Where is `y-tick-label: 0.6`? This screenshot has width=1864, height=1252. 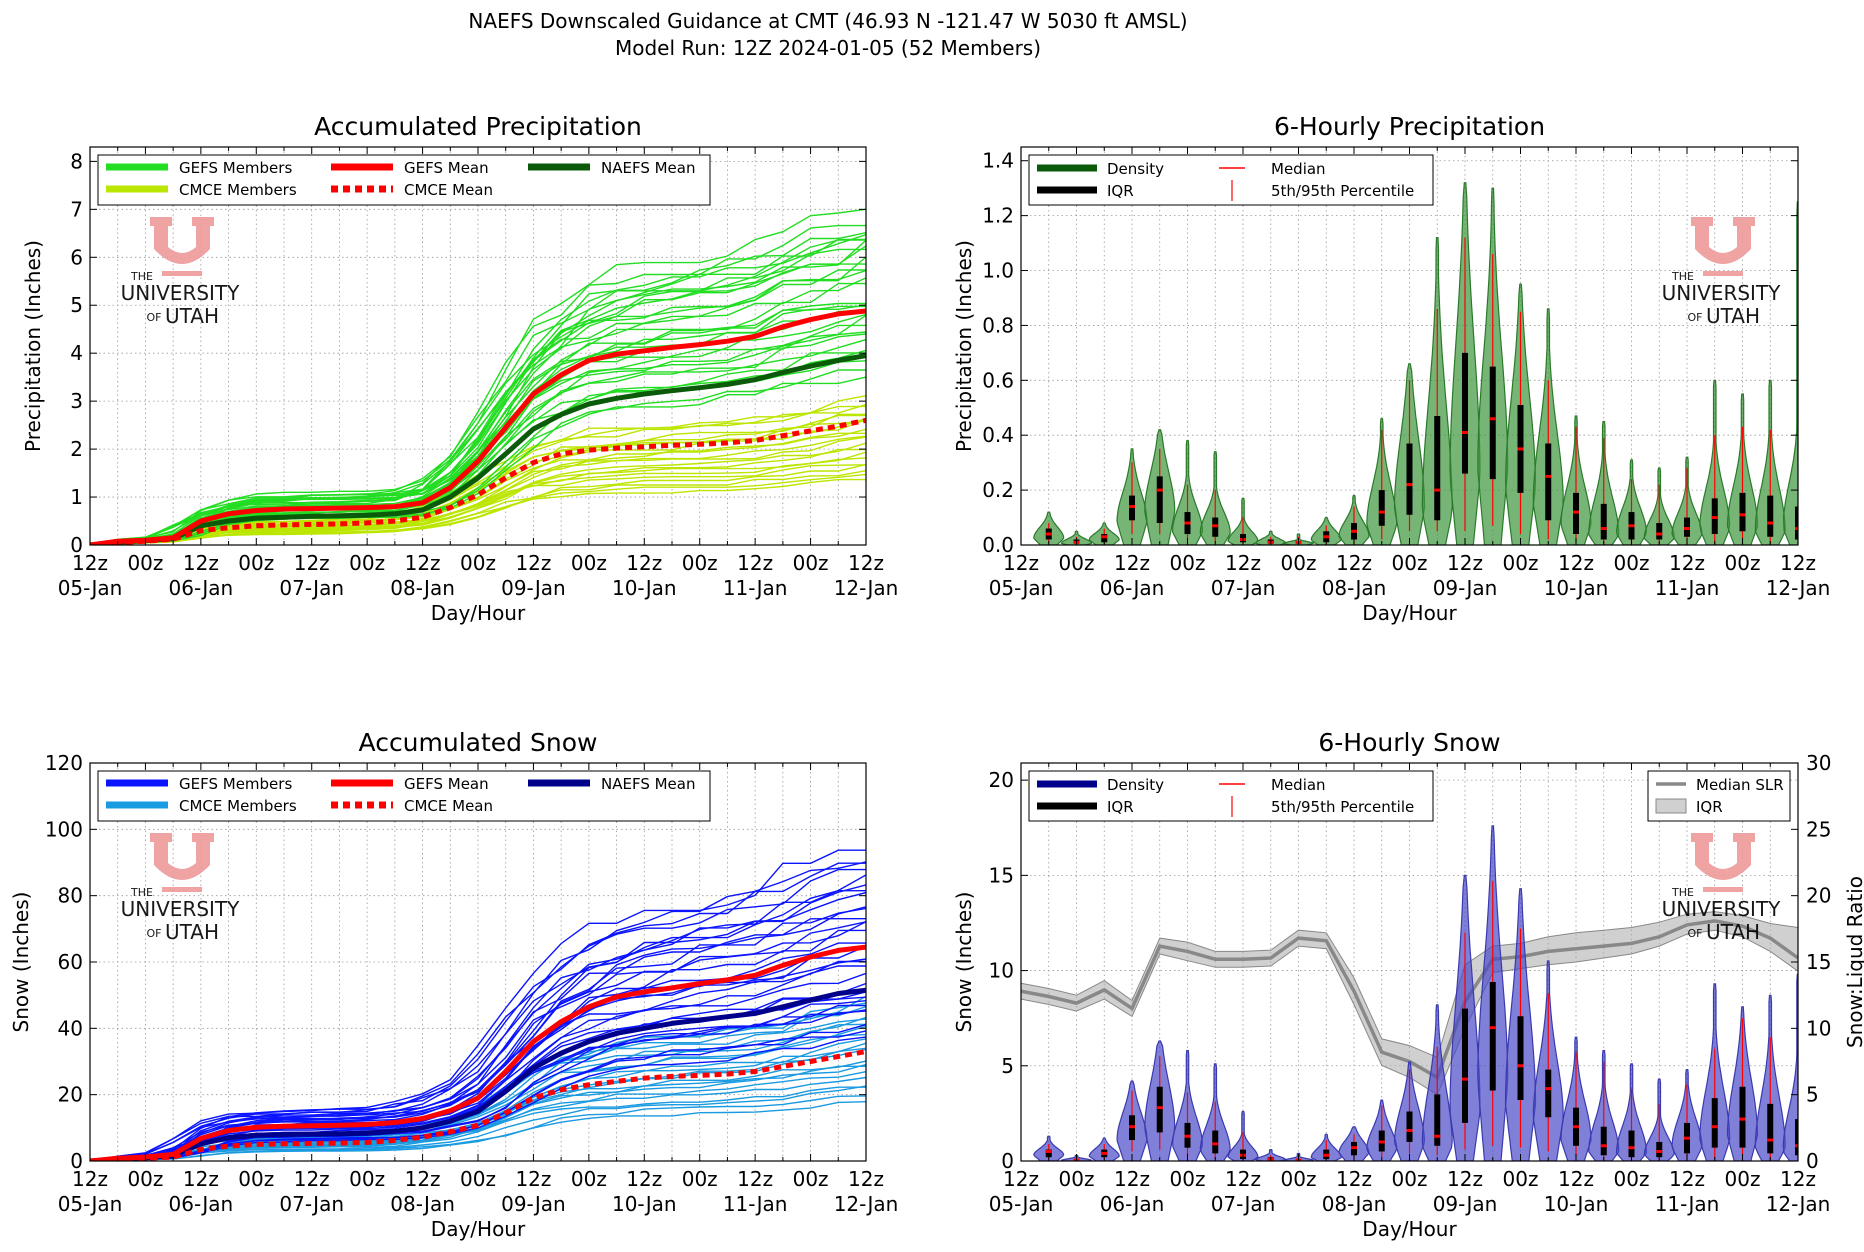 y-tick-label: 0.6 is located at coordinates (998, 380).